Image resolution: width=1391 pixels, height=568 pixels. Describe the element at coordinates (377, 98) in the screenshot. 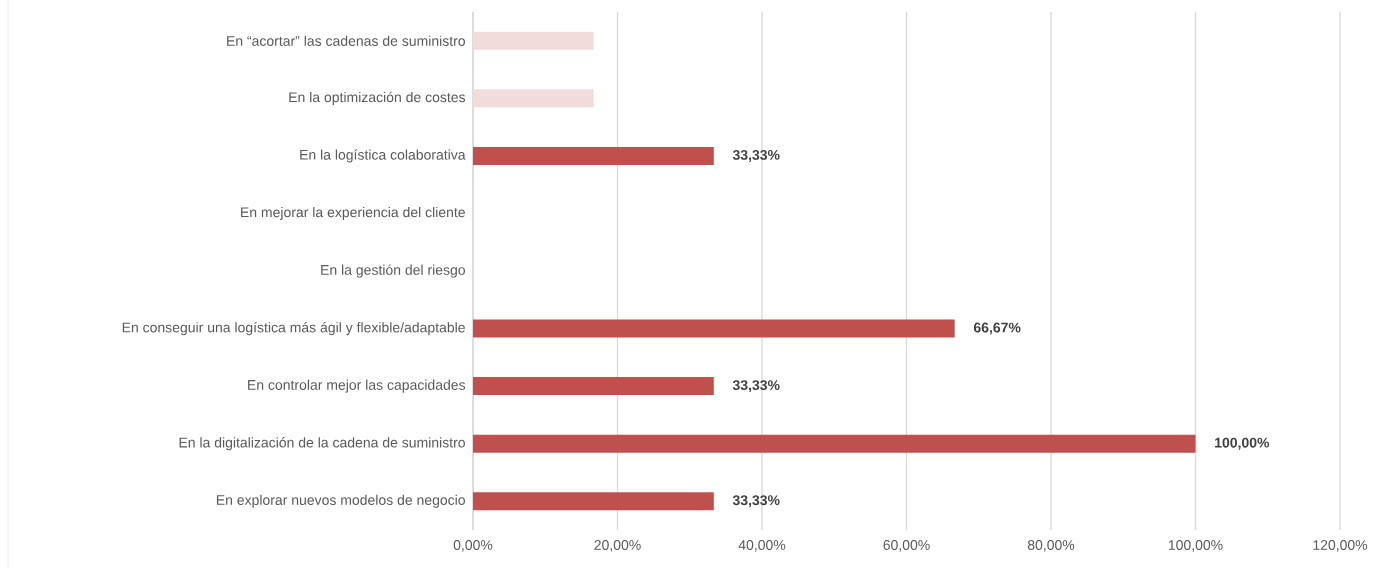

I see `y-tick-label: En la optimización de costes` at that location.